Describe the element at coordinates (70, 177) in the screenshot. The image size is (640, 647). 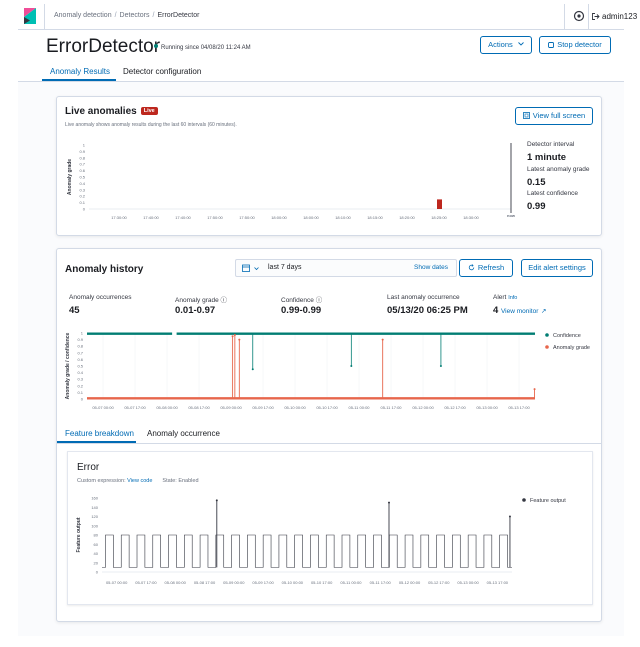
I see `y-axis-title: Anomaly grade` at that location.